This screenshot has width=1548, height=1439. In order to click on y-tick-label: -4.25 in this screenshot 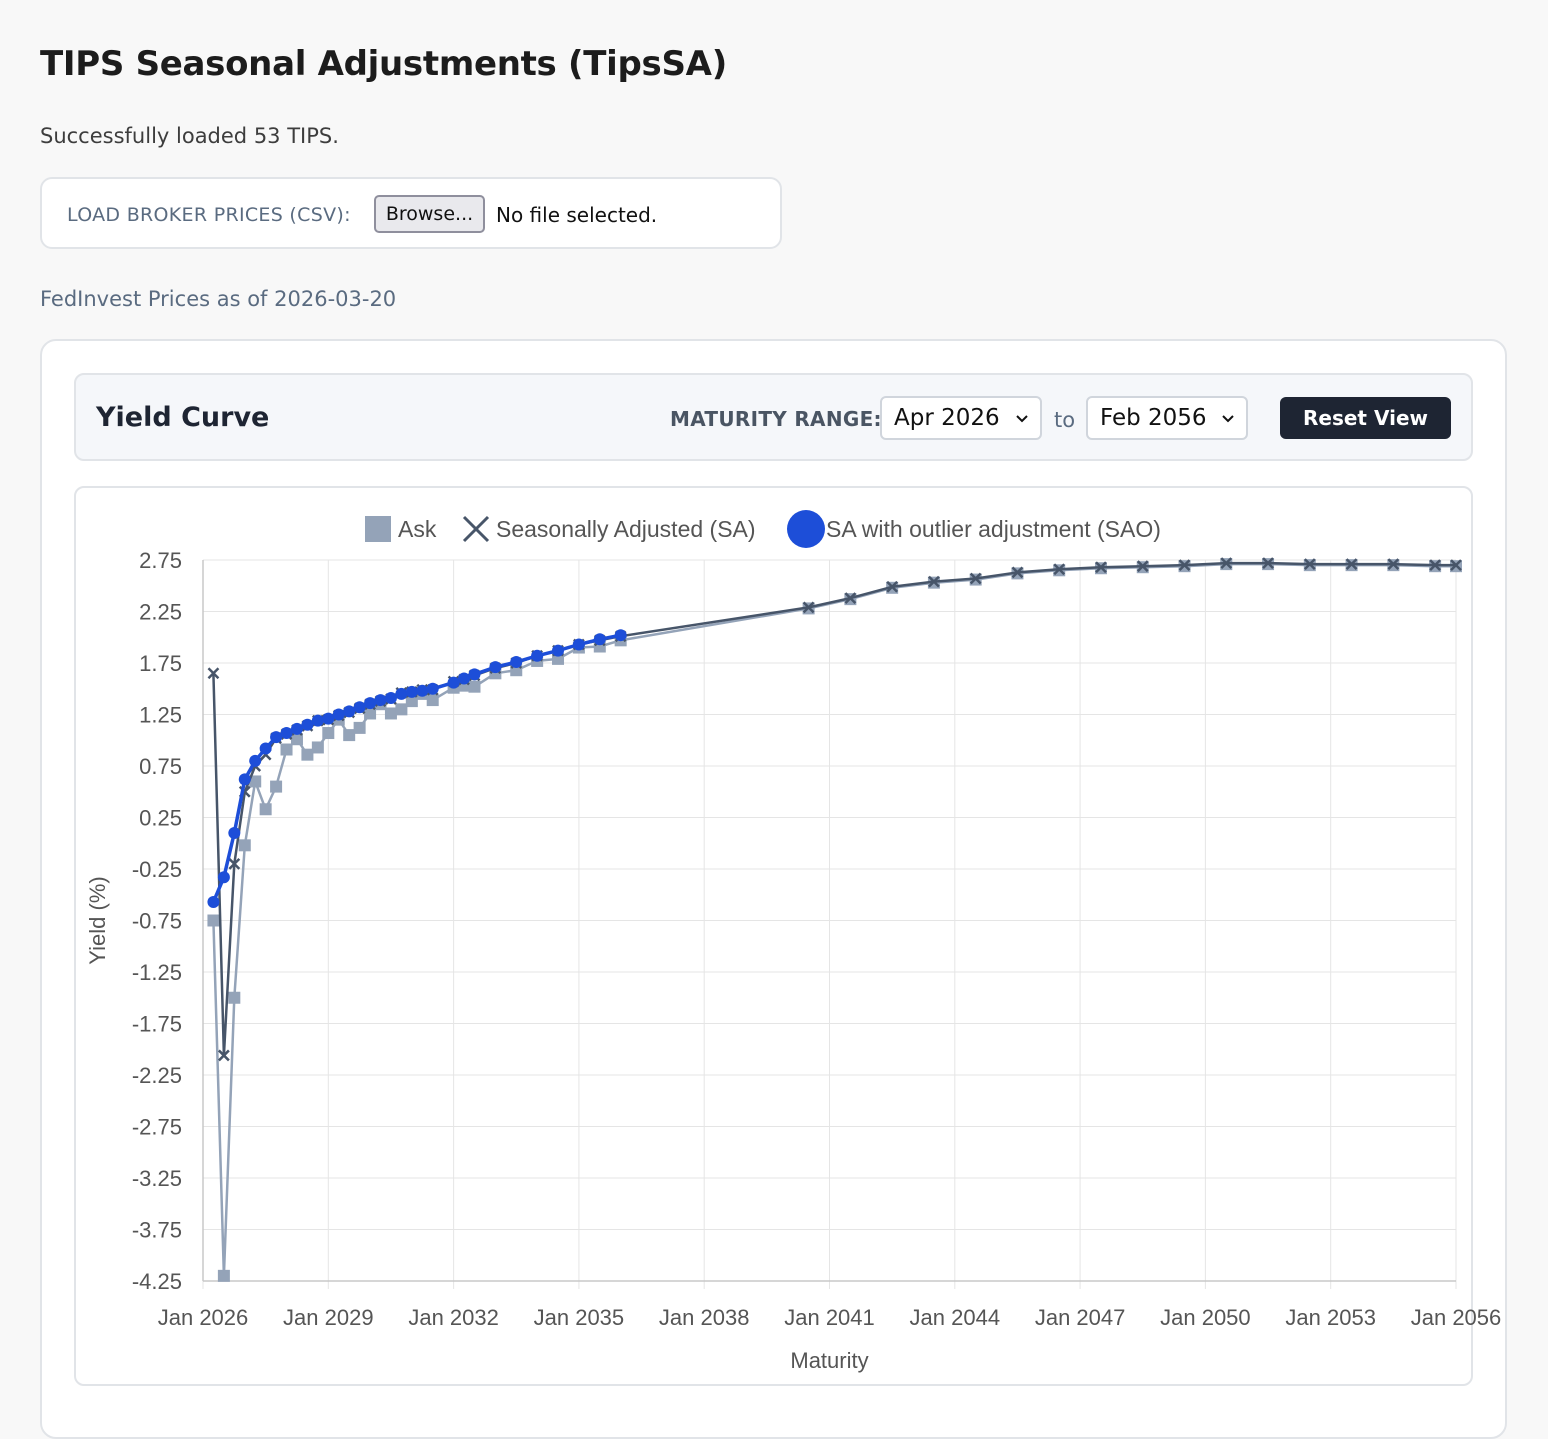, I will do `click(157, 1281)`.